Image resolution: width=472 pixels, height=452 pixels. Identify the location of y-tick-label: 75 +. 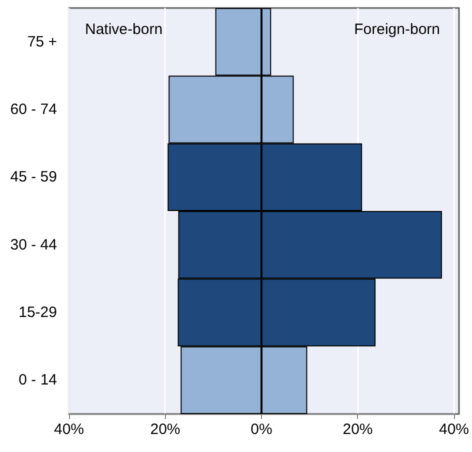
(42, 41).